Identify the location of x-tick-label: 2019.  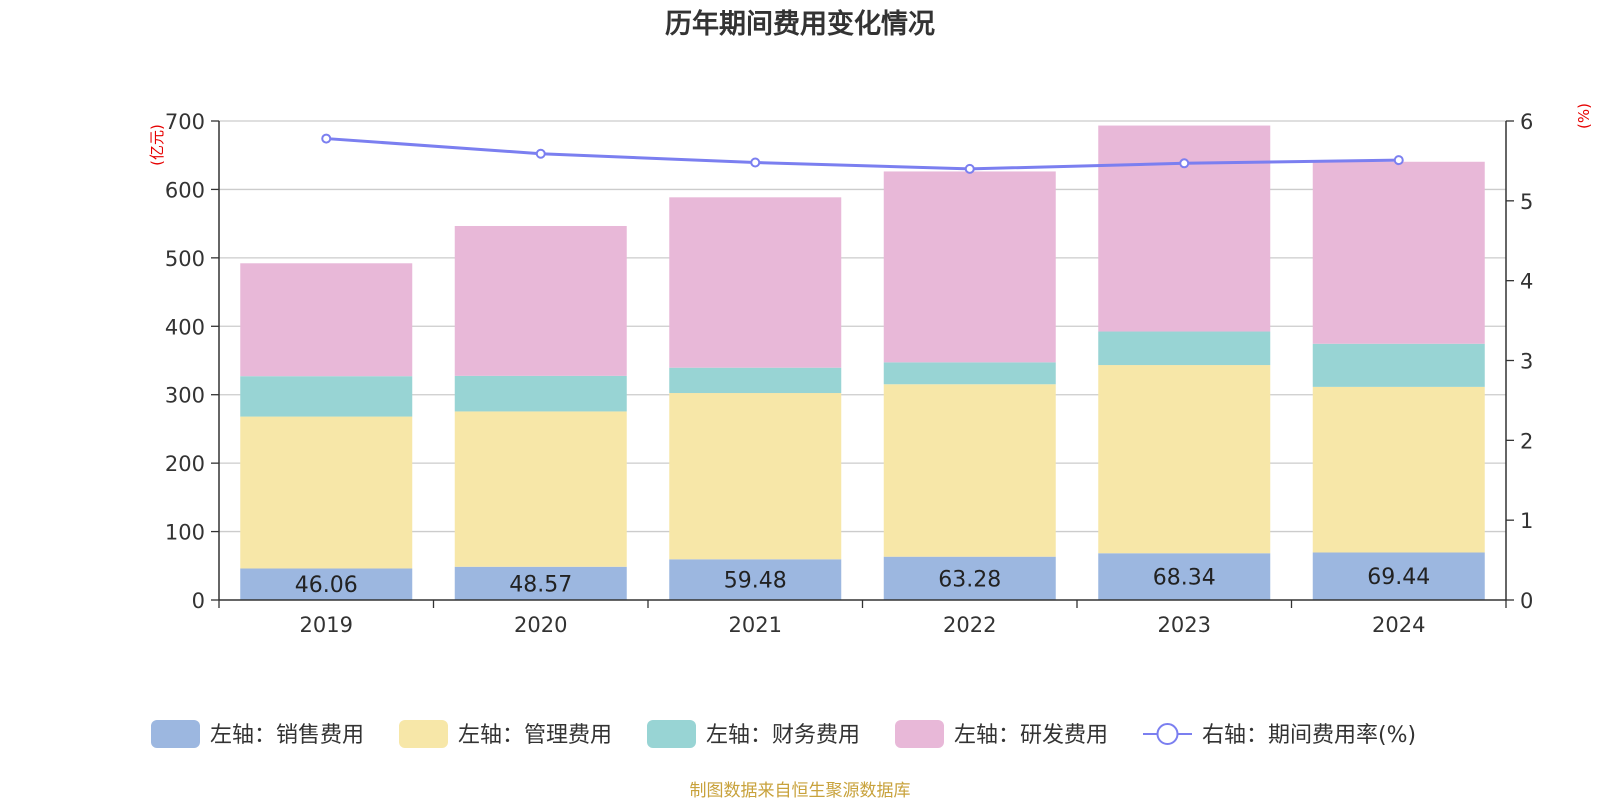
(326, 625).